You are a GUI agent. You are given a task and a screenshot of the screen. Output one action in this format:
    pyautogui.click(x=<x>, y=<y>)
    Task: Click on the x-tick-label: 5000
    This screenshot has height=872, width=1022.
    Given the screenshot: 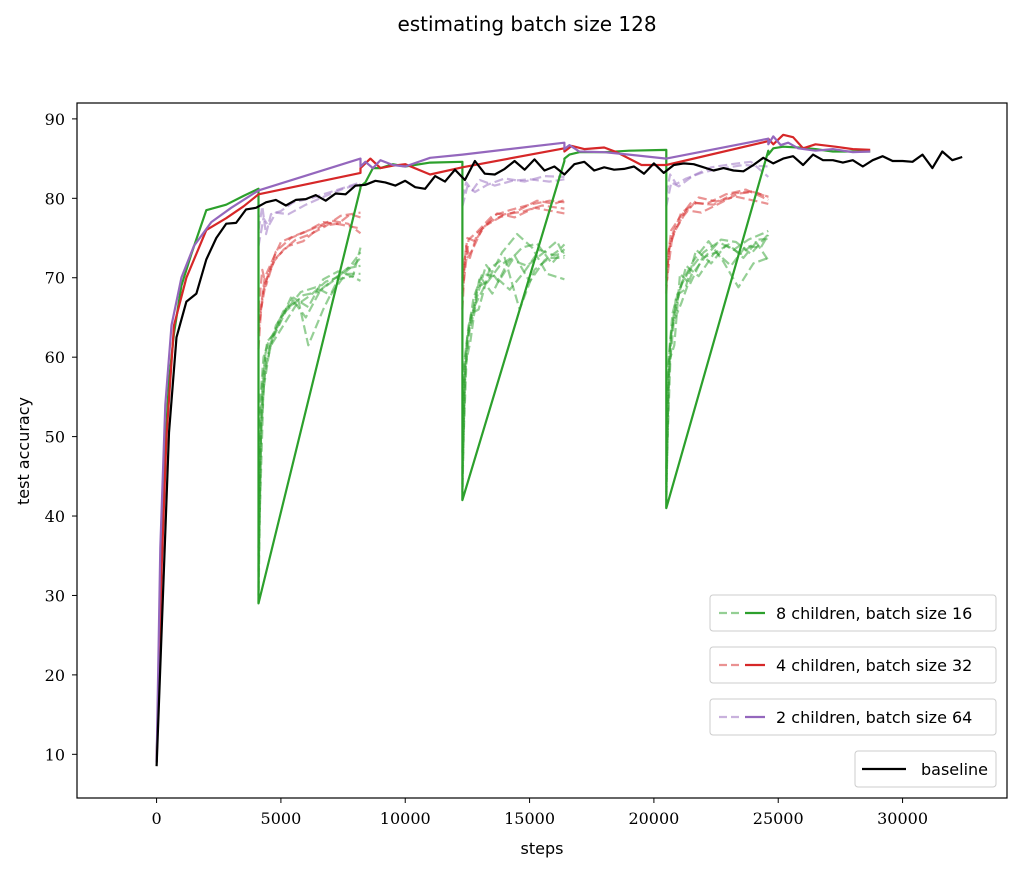 What is the action you would take?
    pyautogui.click(x=281, y=818)
    